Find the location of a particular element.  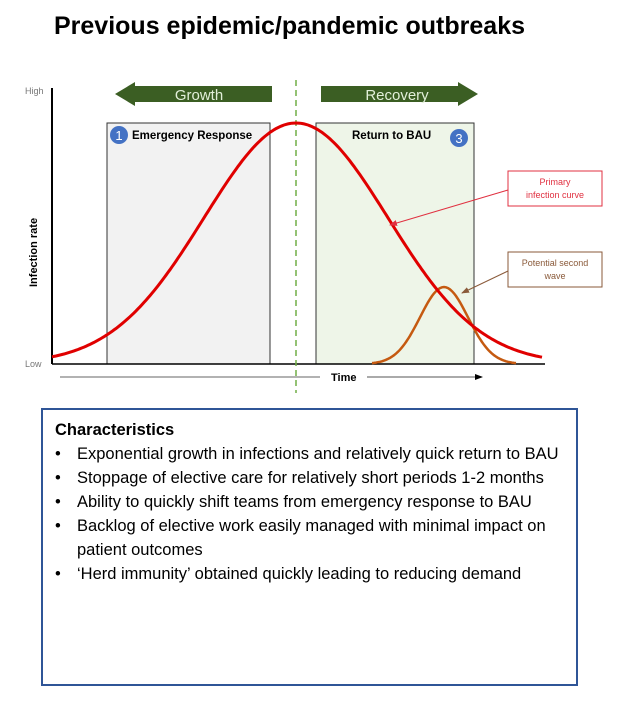

characteristics-heading: Characteristics is located at coordinates (115, 430).